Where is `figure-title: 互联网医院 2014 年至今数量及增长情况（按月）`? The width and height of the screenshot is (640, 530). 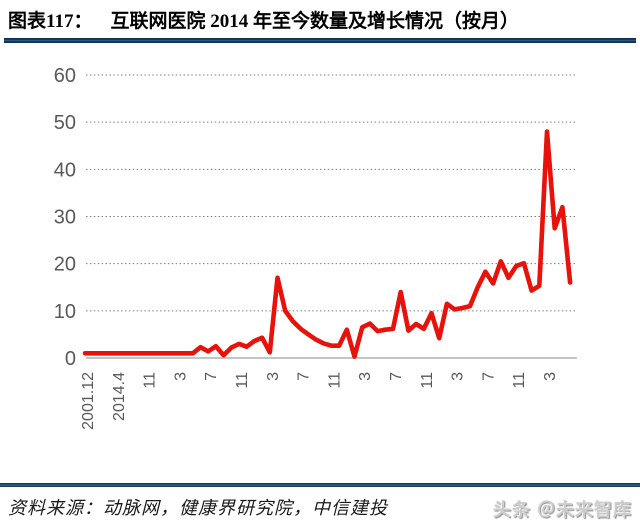
figure-title: 互联网医院 2014 年至今数量及增长情况（按月） is located at coordinates (314, 21).